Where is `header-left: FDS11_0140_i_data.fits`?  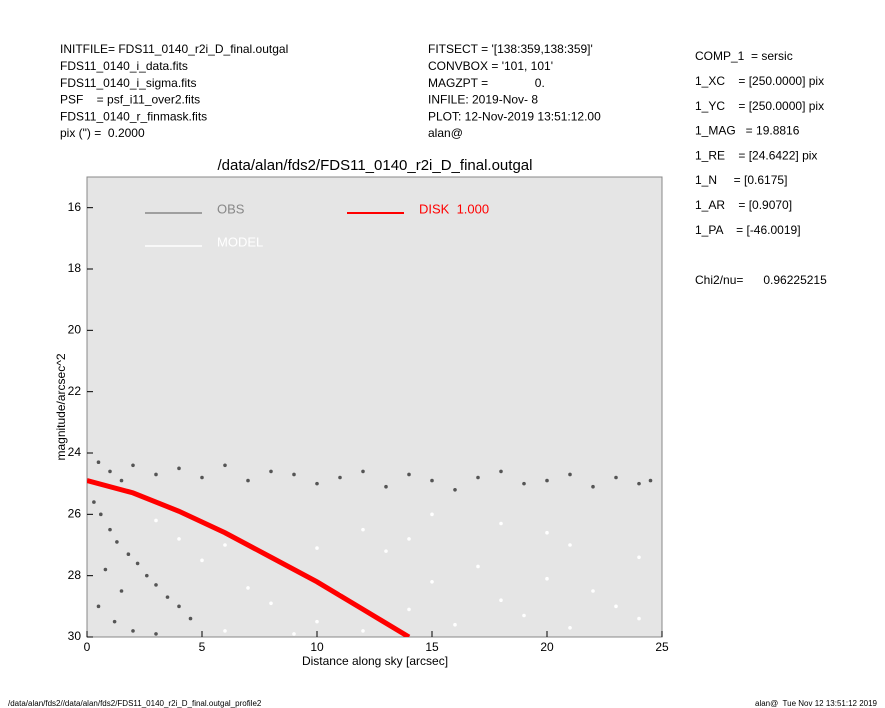
header-left: FDS11_0140_i_data.fits is located at coordinates (124, 66).